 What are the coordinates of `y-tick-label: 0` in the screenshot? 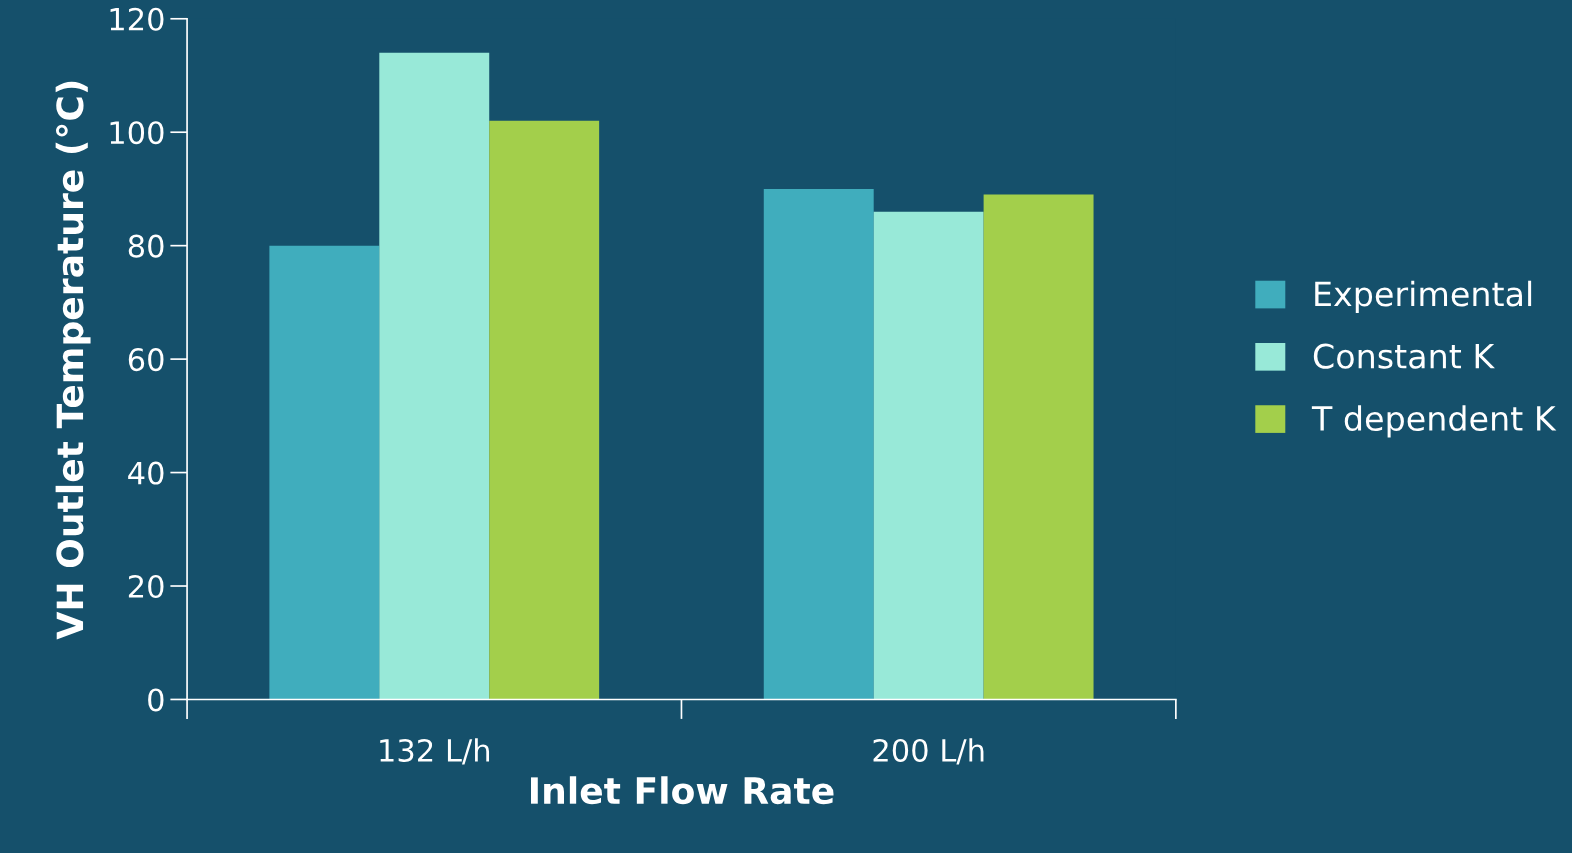 It's located at (156, 700).